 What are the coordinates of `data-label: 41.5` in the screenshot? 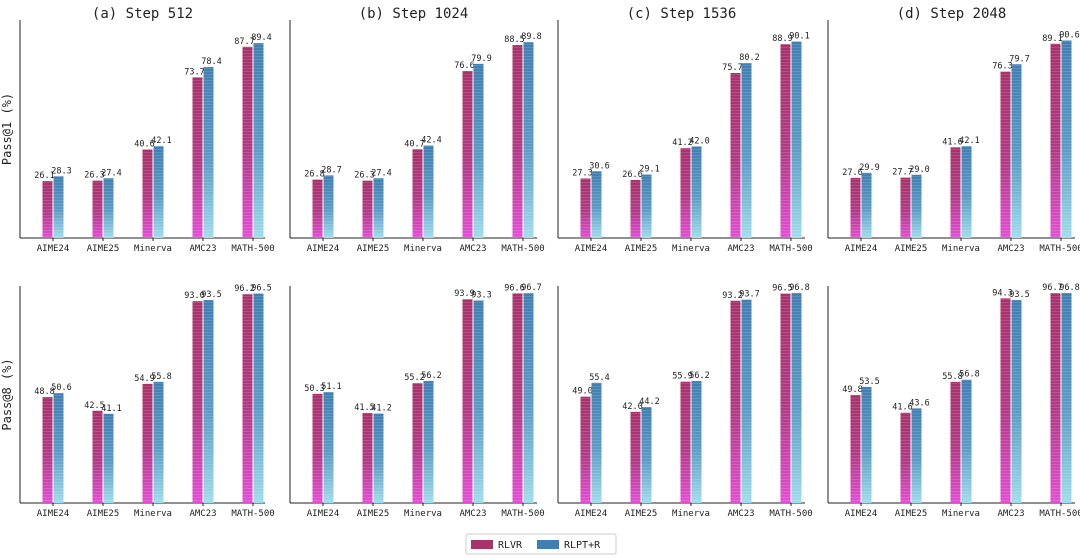 It's located at (364, 408).